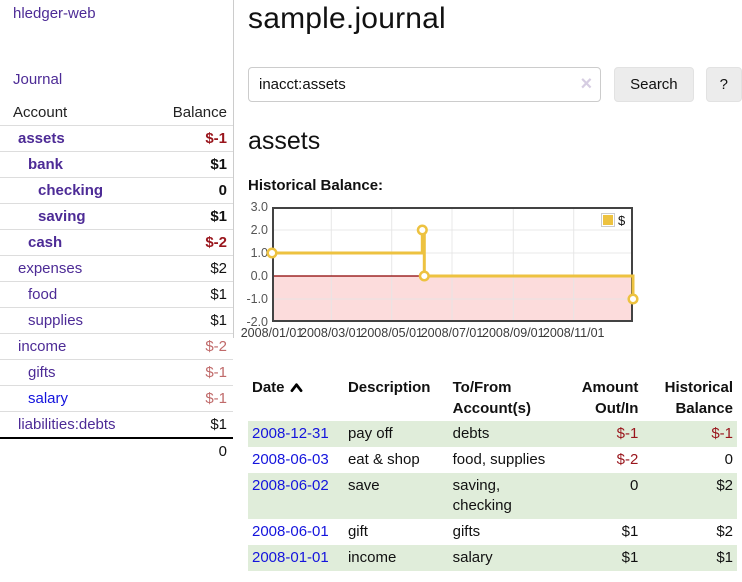  I want to click on column-header-to-from-account-s-: To/From Account(s), so click(491, 398).